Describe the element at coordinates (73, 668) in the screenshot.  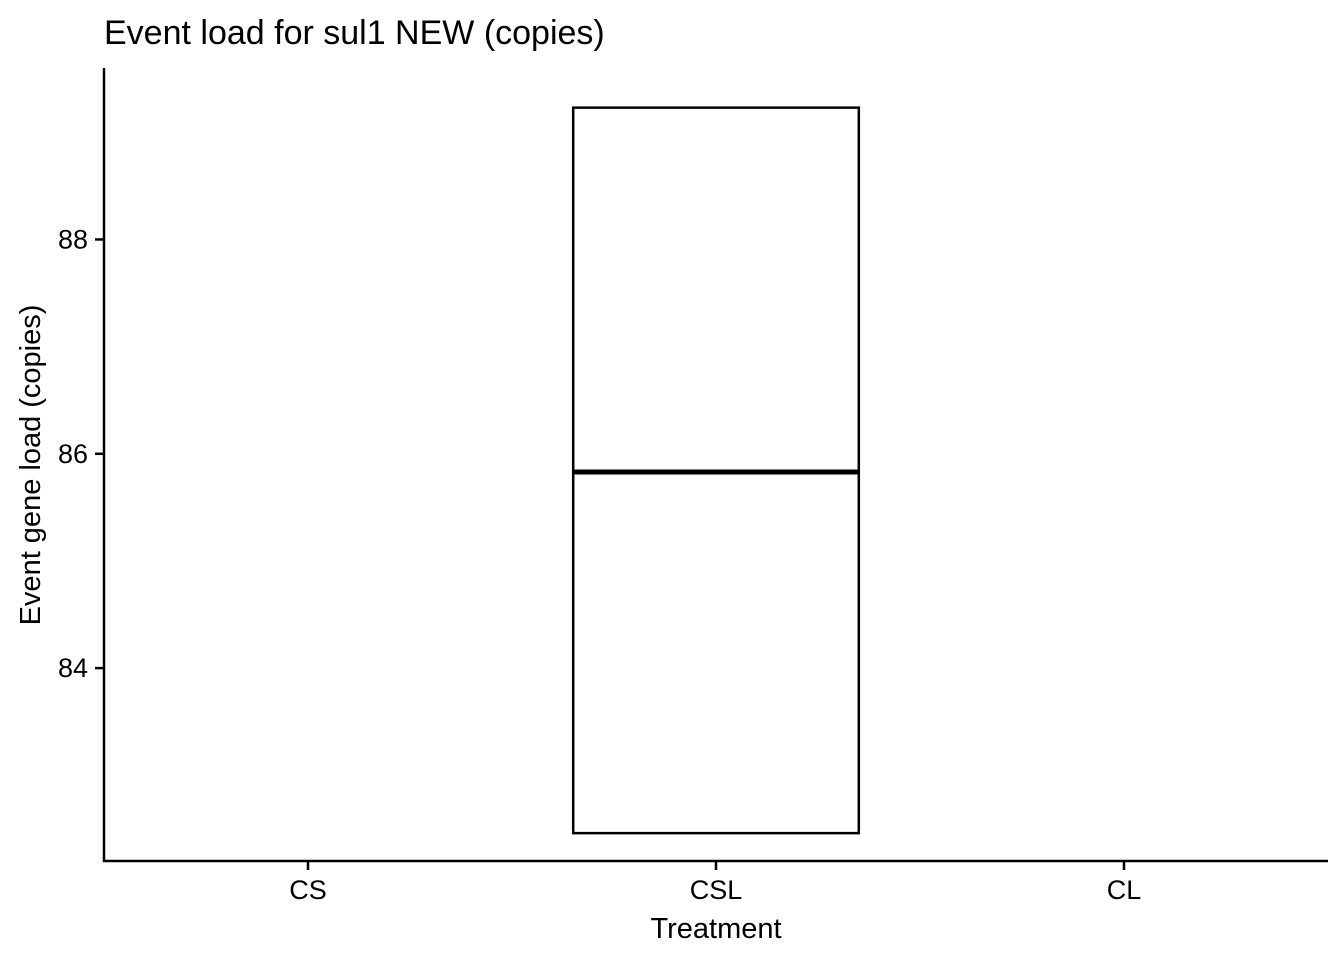
I see `y-tick-label: 84` at that location.